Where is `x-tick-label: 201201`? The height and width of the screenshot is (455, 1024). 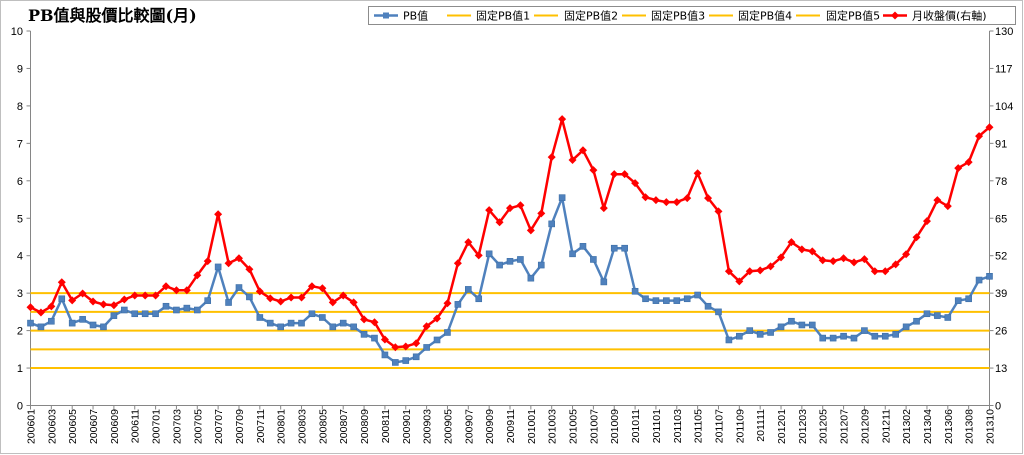 x-tick-label: 201201 is located at coordinates (782, 426).